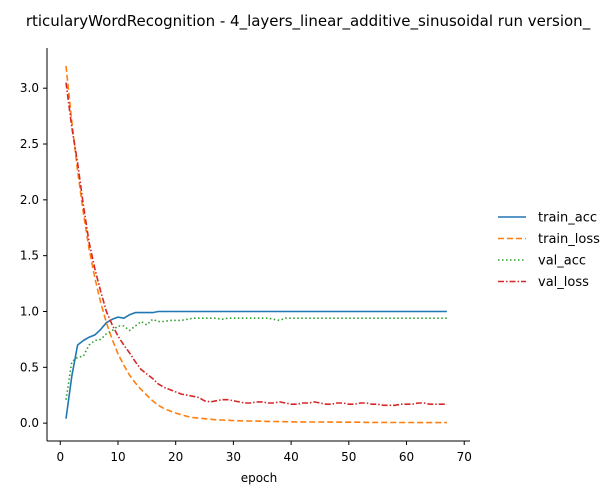 Image resolution: width=616 pixels, height=500 pixels. I want to click on x-tick-label: 60, so click(406, 457).